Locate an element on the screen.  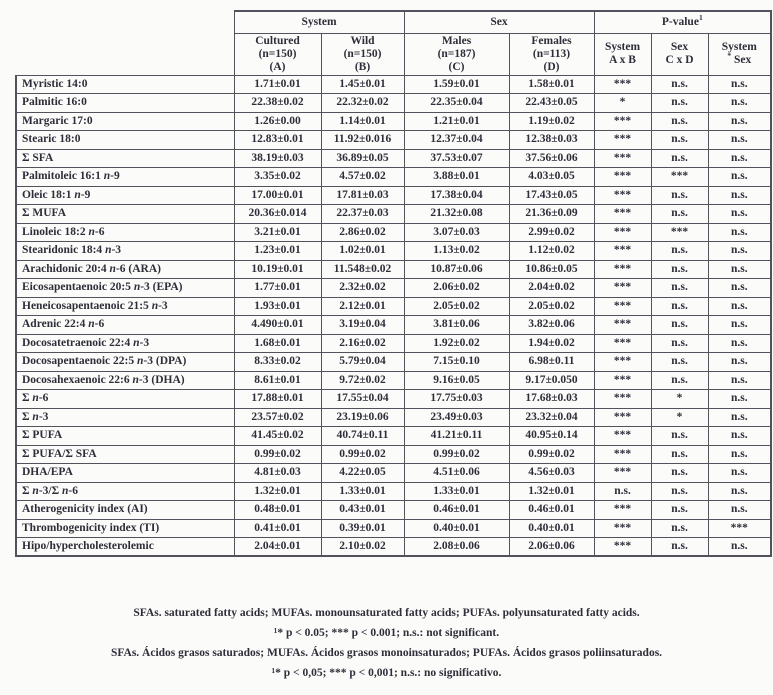
value-cell-females: 23.32±0.04 is located at coordinates (551, 417).